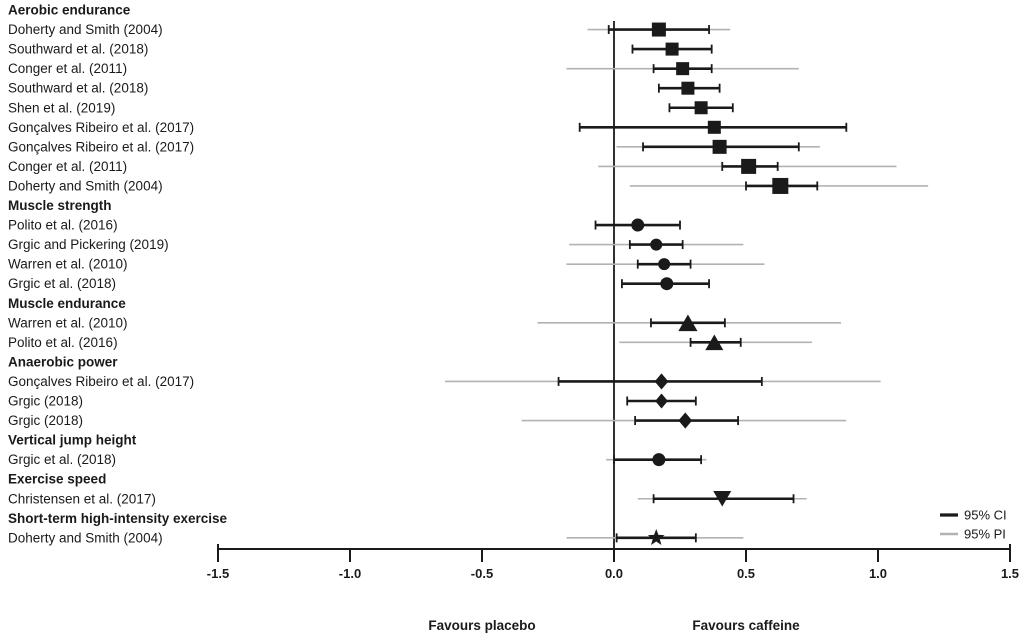 The image size is (1024, 643). I want to click on study-label: Christensen et al. (2017), so click(82, 498).